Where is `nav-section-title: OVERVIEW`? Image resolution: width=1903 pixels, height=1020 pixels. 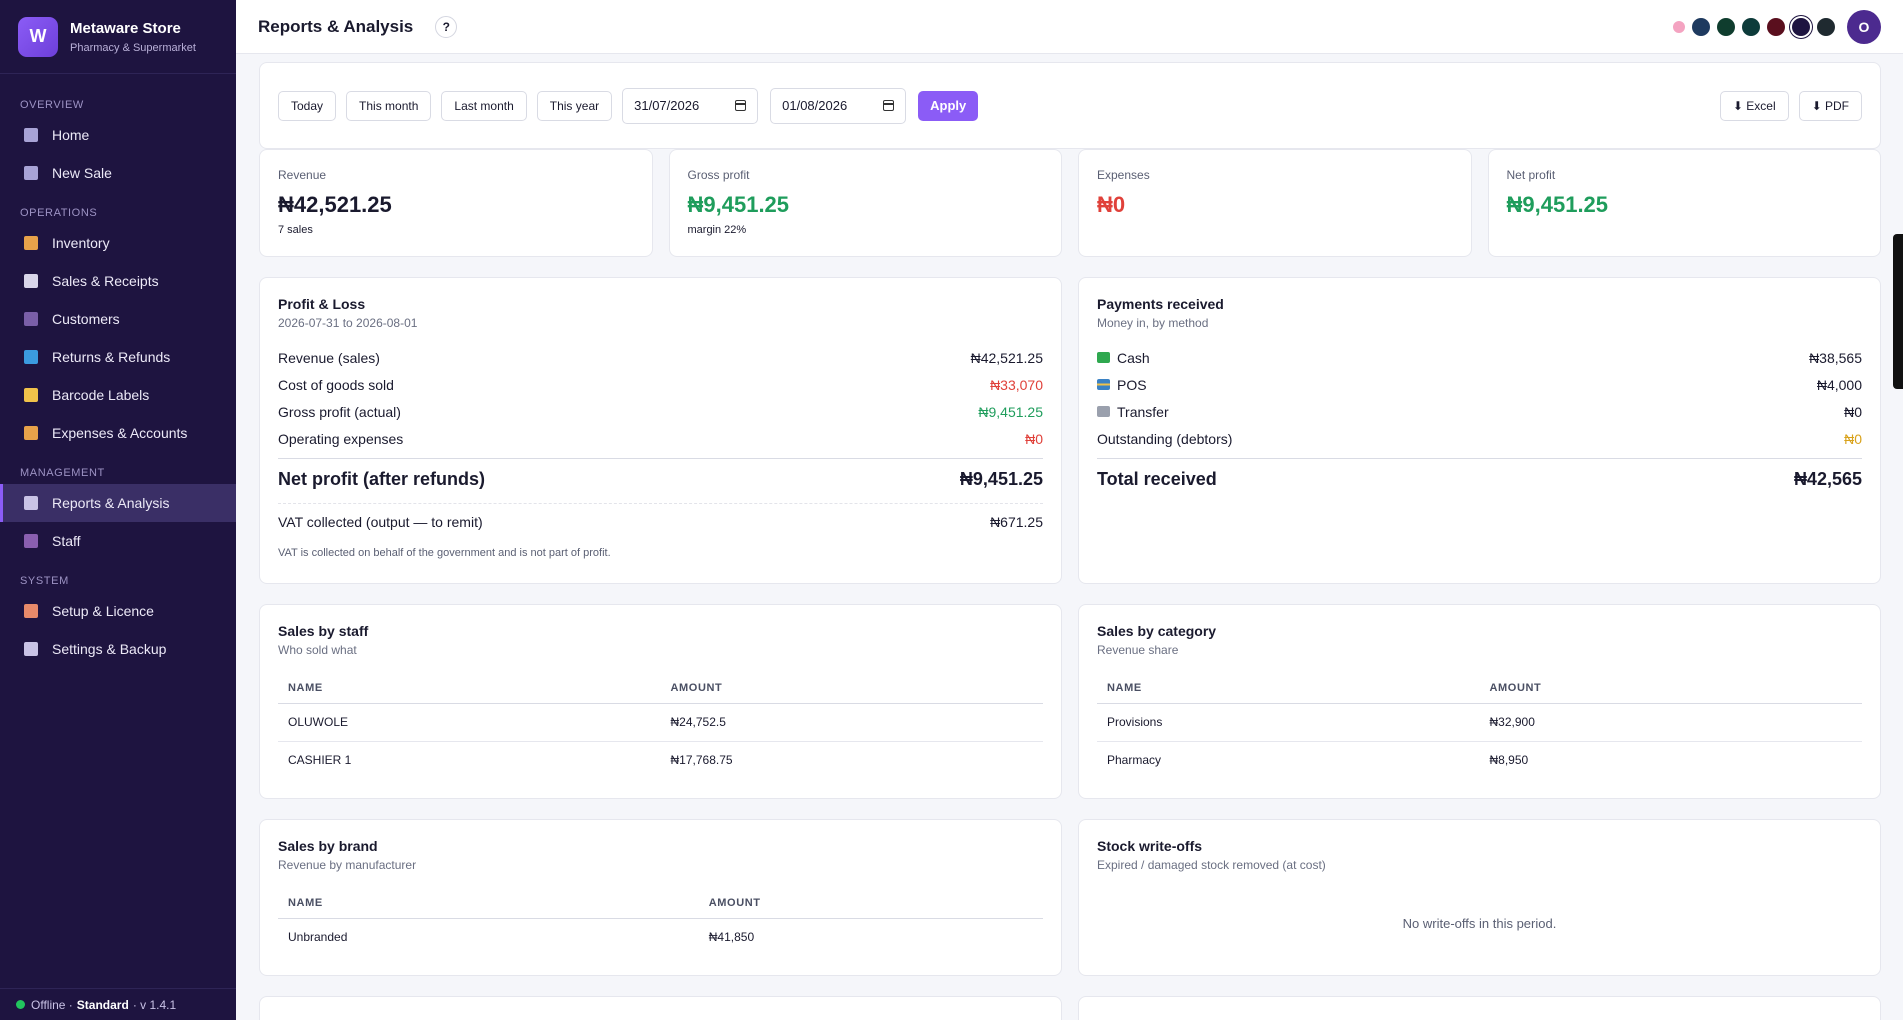
nav-section-title: OVERVIEW is located at coordinates (52, 105).